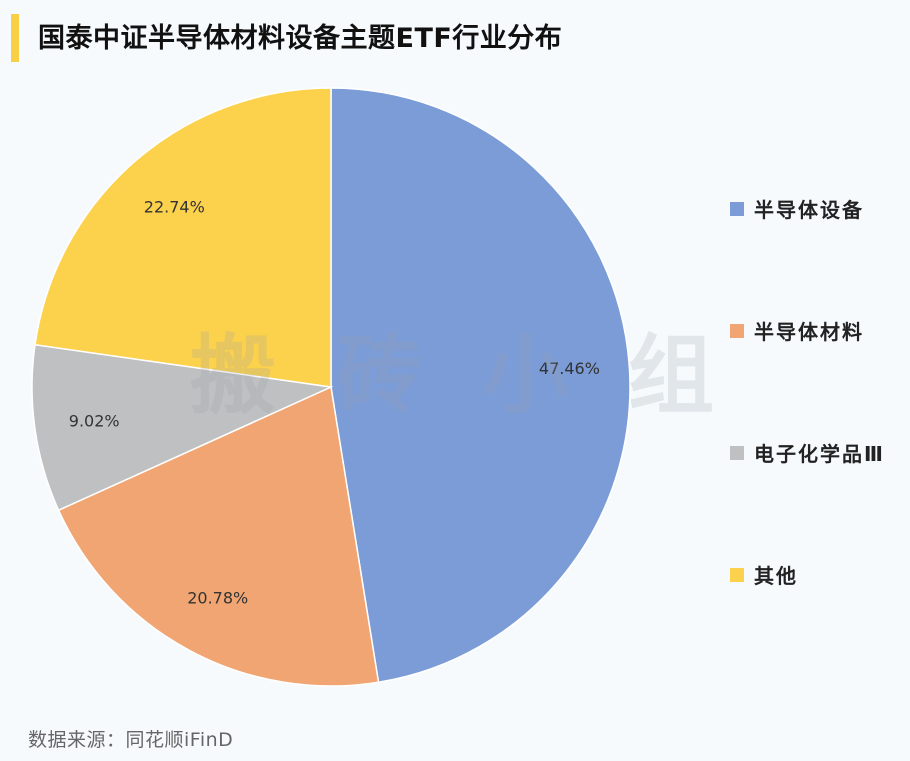  What do you see at coordinates (482, 376) in the screenshot?
I see `watermark-text: 搬砖小组` at bounding box center [482, 376].